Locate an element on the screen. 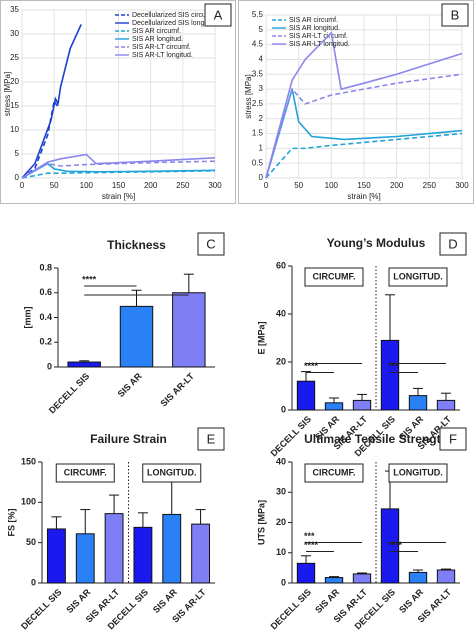 The width and height of the screenshot is (474, 634). y-tick-label: 30 is located at coordinates (14, 33).